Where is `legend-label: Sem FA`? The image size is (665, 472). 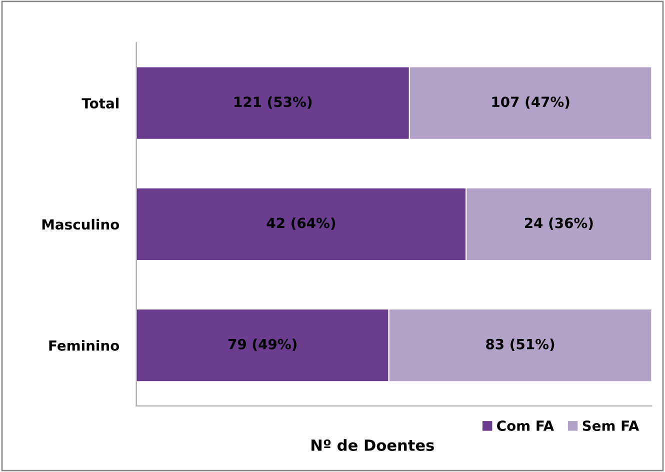 legend-label: Sem FA is located at coordinates (611, 425).